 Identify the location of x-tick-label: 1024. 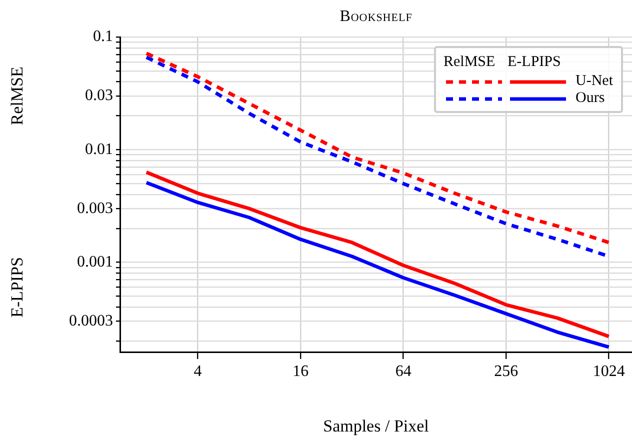
(608, 371).